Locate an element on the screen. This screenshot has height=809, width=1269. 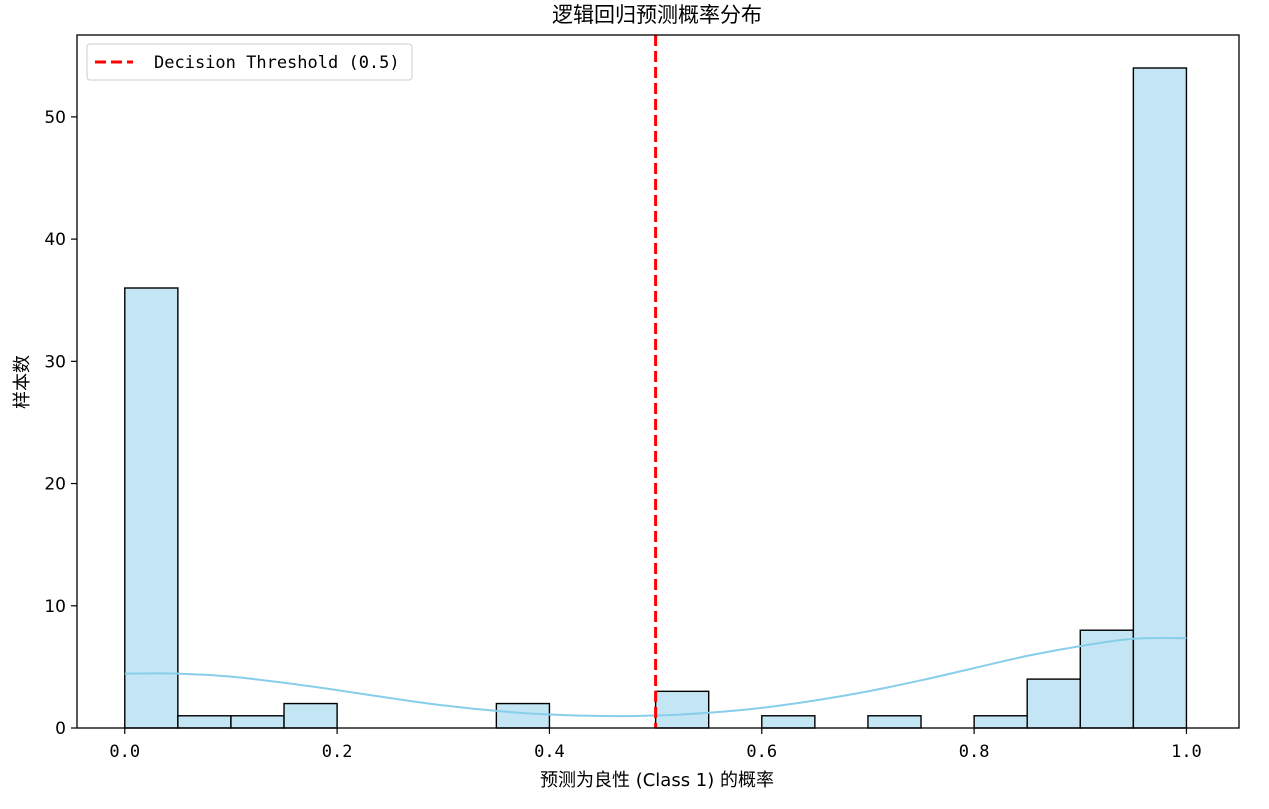
x-tick-label: 0.4 is located at coordinates (549, 752).